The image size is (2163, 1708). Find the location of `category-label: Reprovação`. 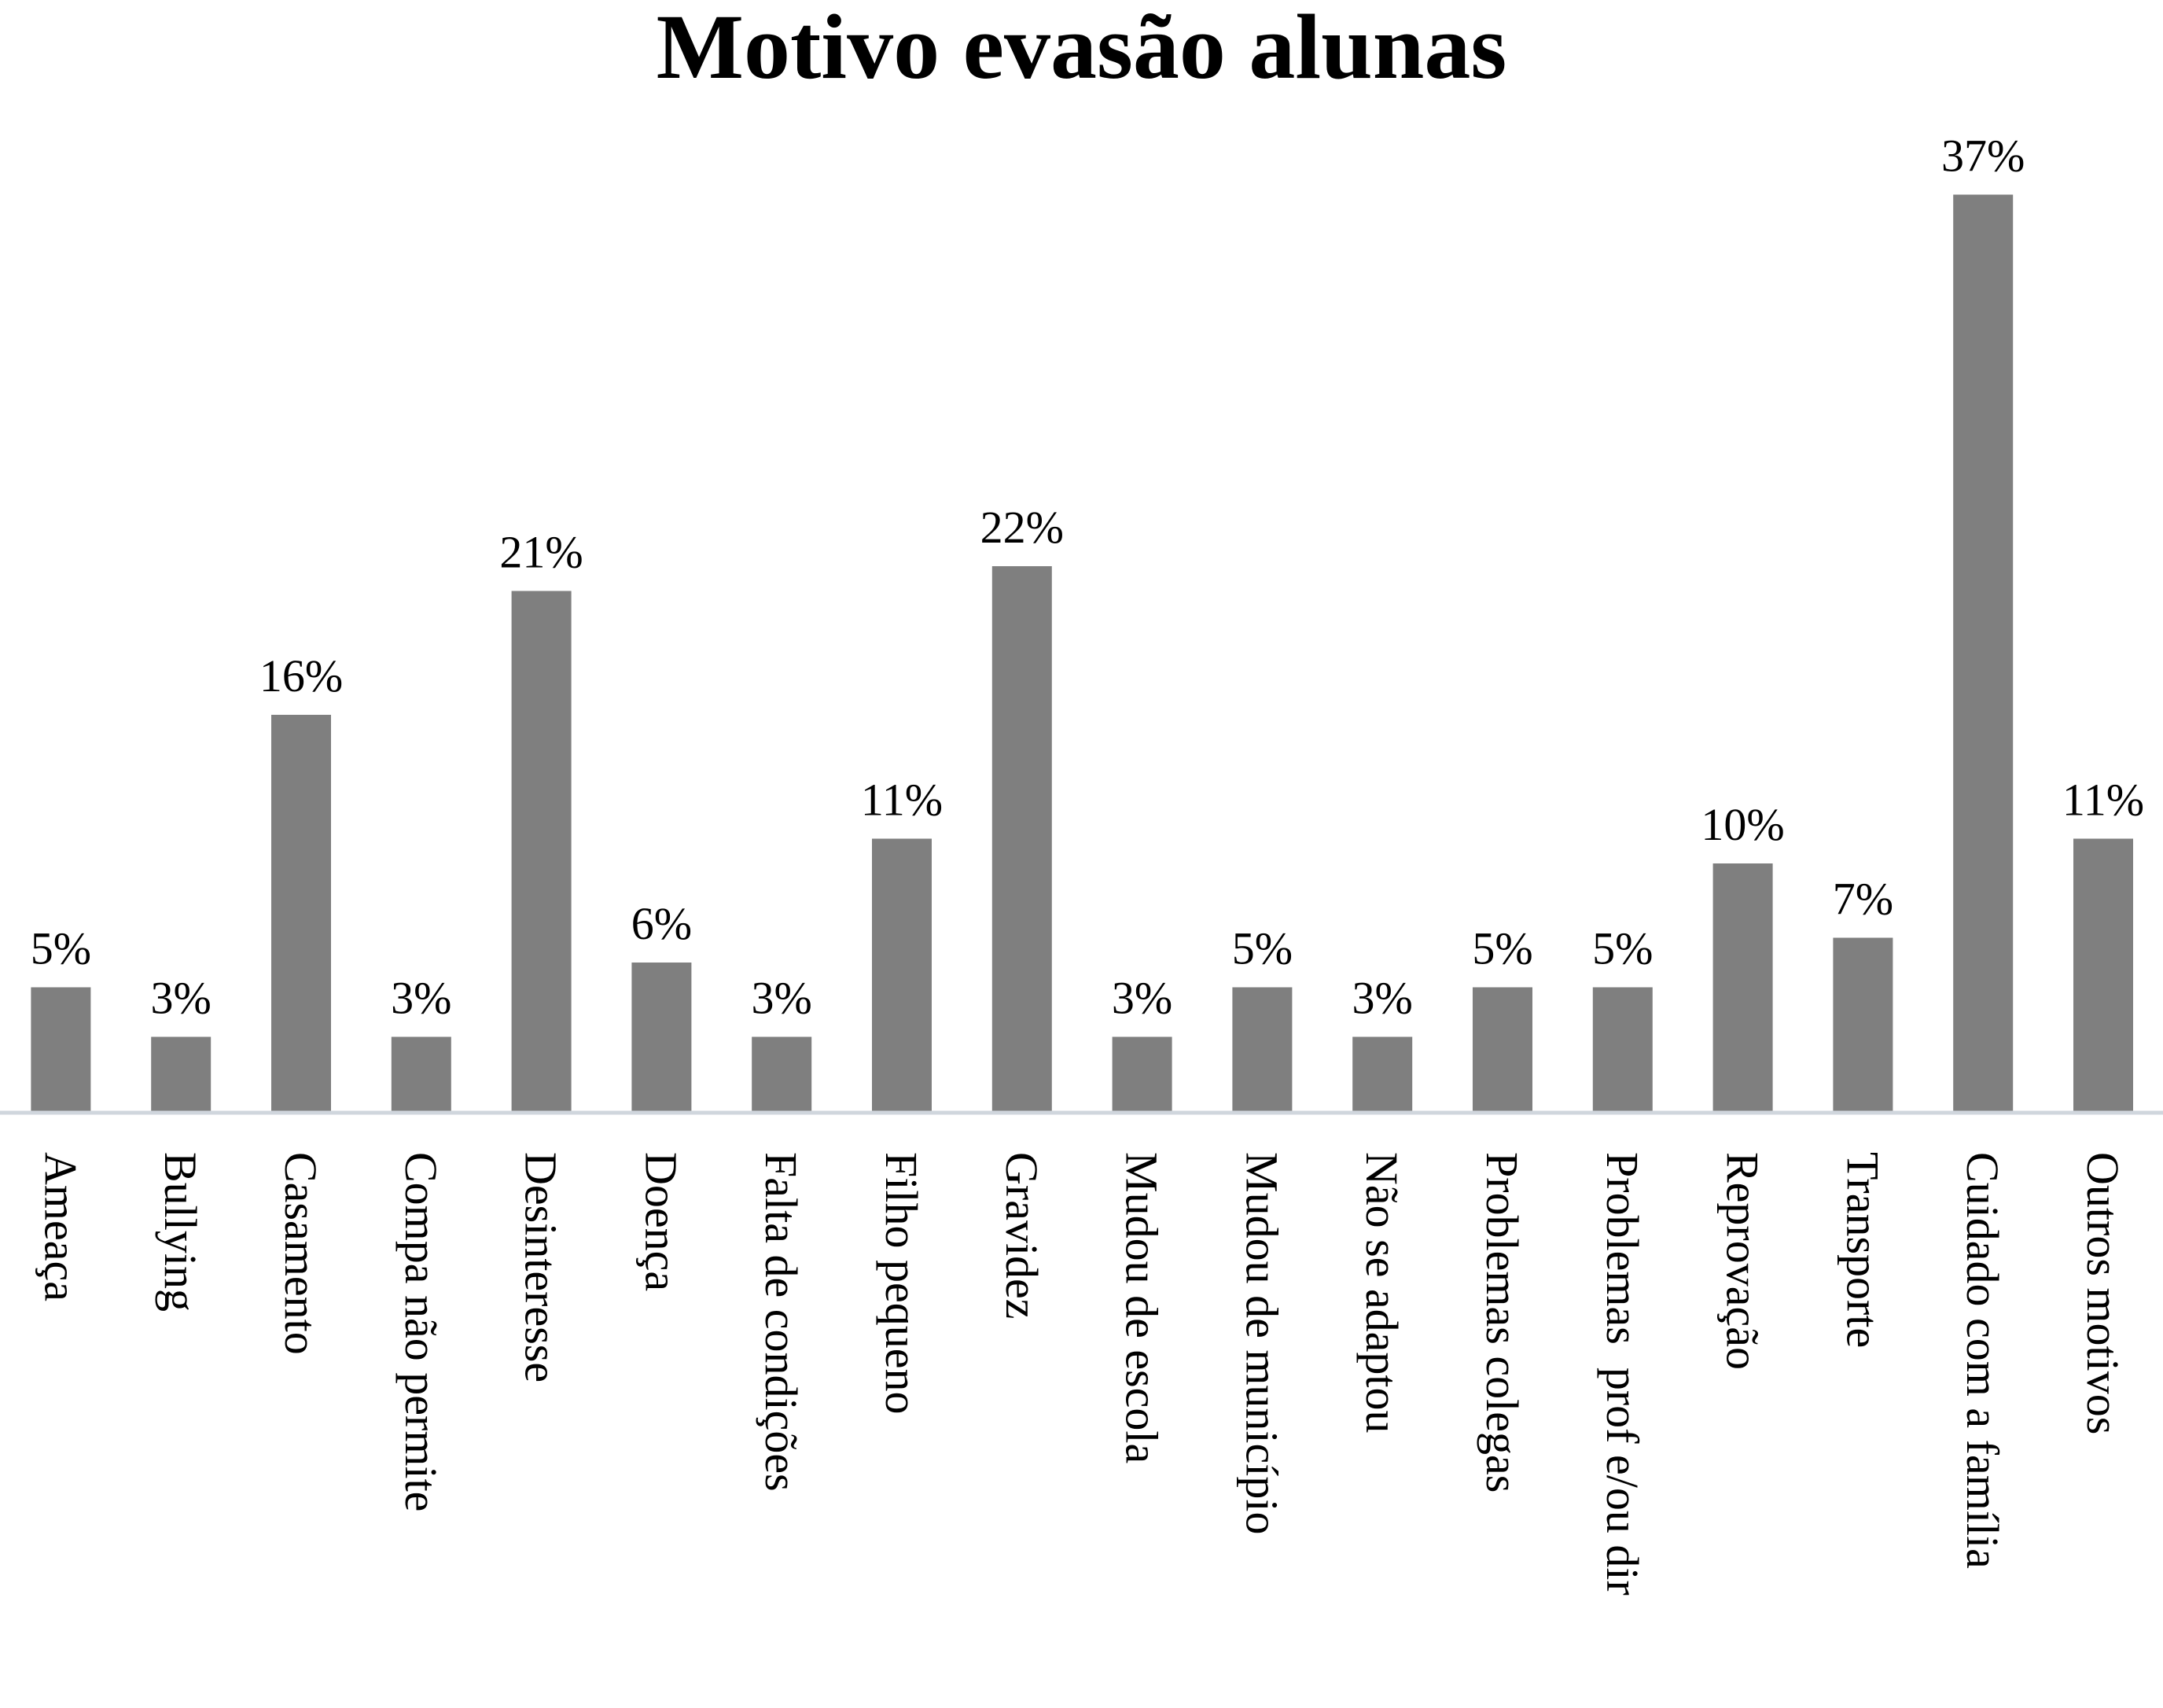

category-label: Reprovação is located at coordinates (1742, 1261).